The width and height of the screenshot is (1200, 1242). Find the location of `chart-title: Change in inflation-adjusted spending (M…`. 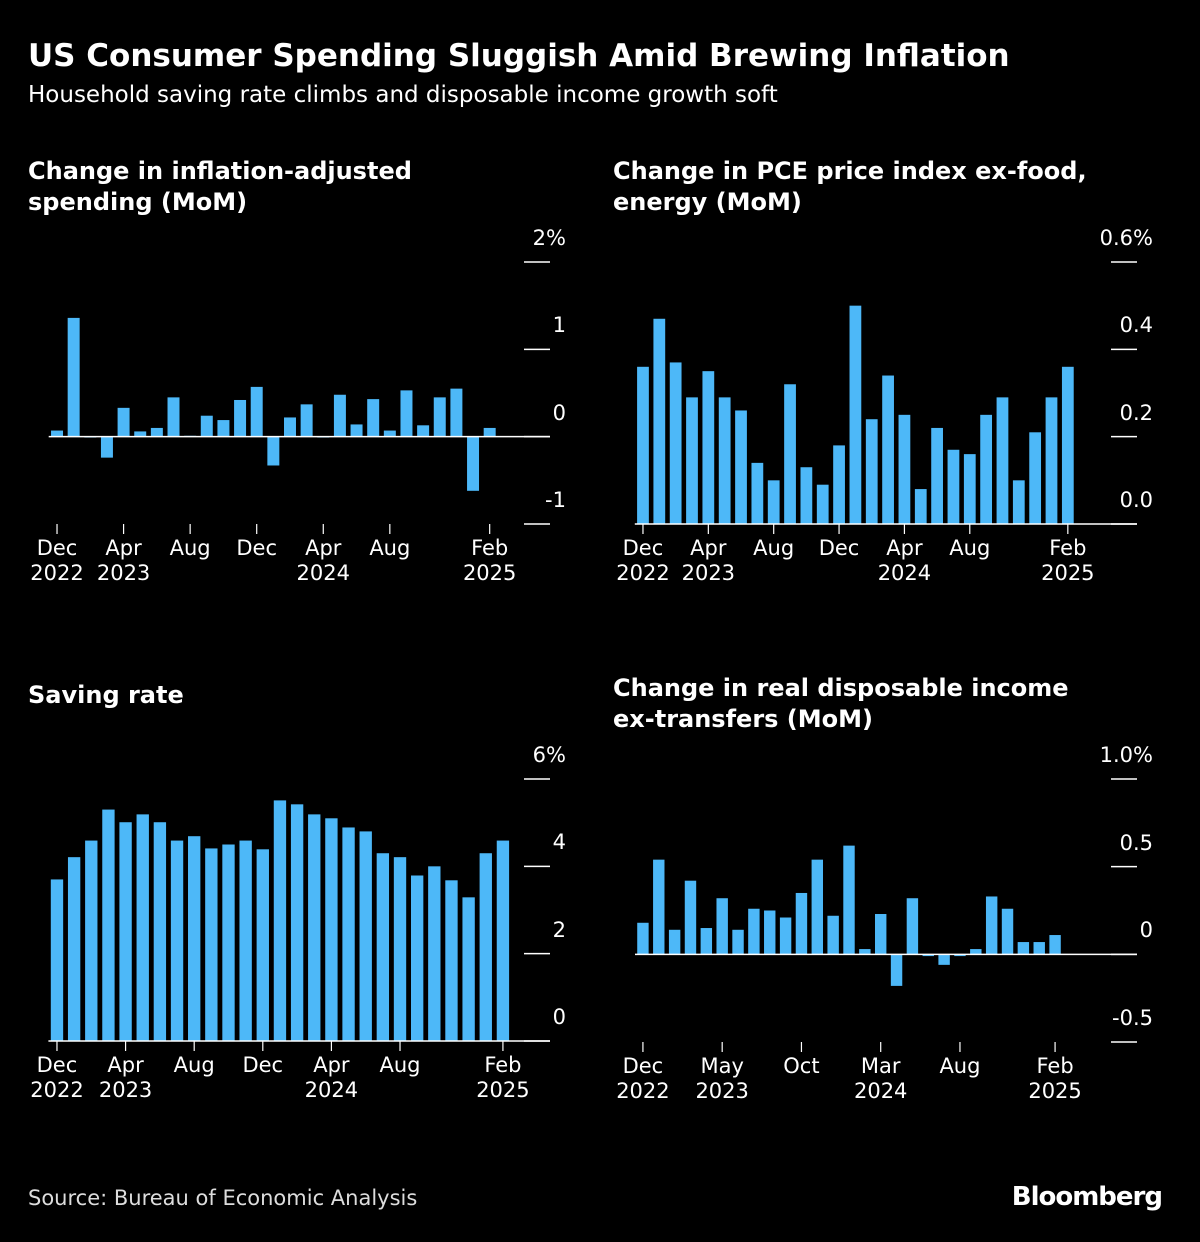

chart-title: Change in inflation-adjusted spending (M… is located at coordinates (220, 186).